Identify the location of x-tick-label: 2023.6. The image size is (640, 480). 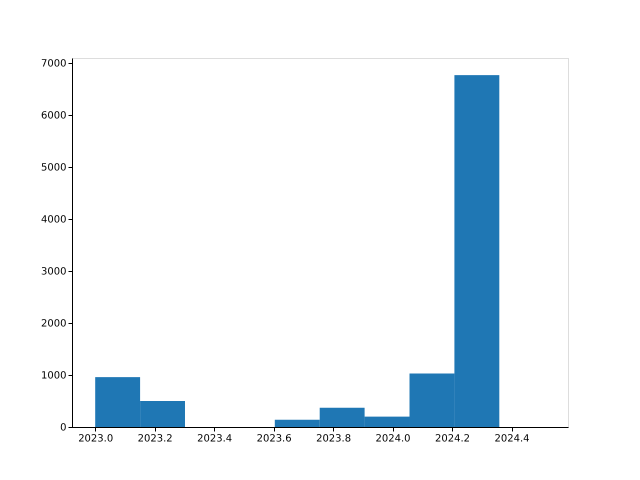
(274, 439).